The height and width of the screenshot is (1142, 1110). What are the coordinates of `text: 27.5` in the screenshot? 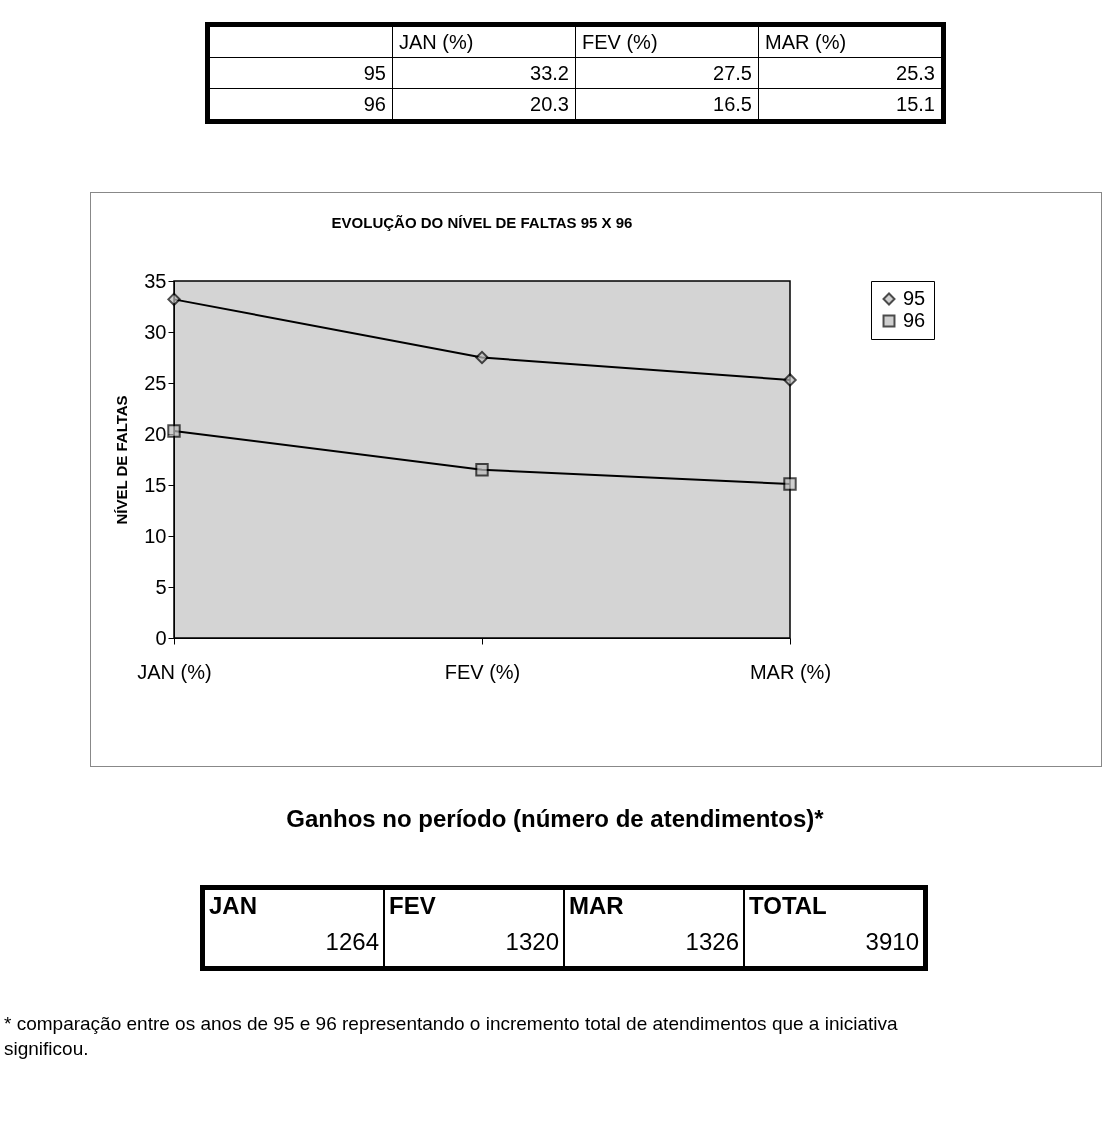 It's located at (667, 73).